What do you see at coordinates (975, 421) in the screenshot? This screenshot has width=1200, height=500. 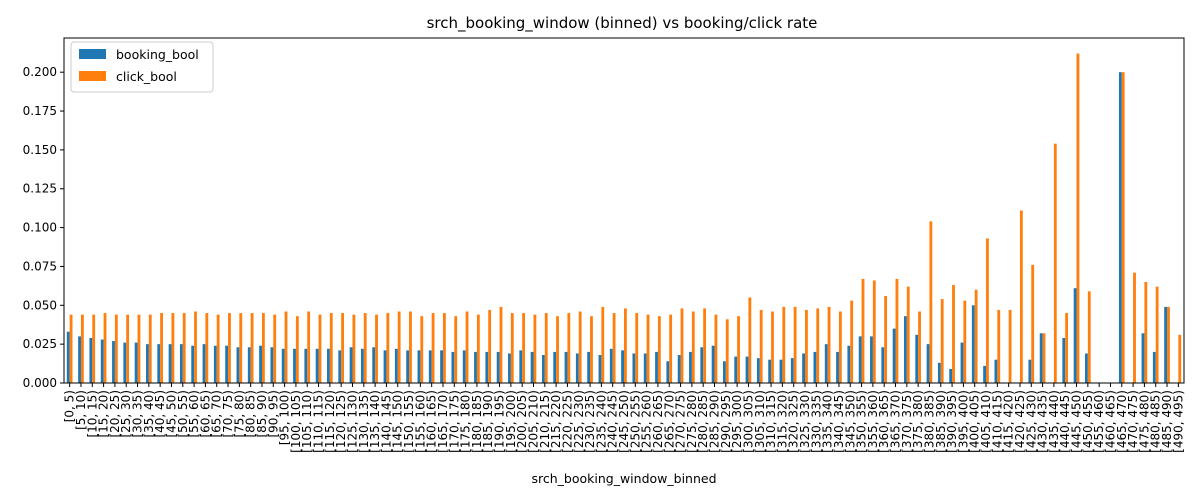 I see `x-tick-label: [400, 405)` at bounding box center [975, 421].